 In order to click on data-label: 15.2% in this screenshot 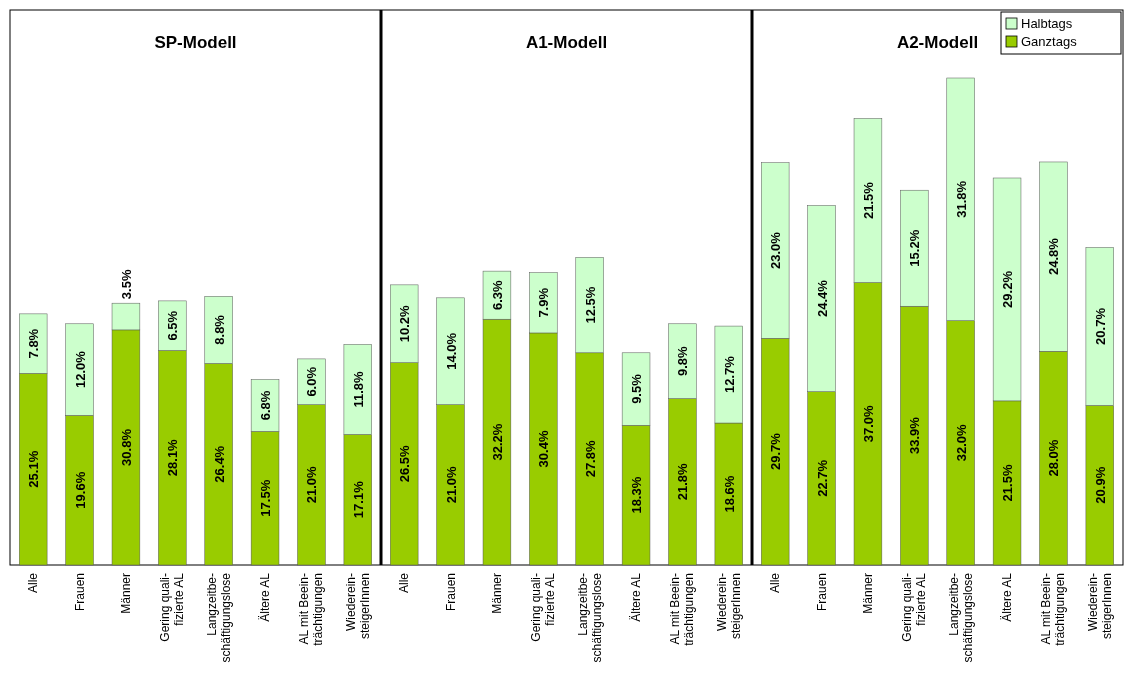, I will do `click(915, 248)`.